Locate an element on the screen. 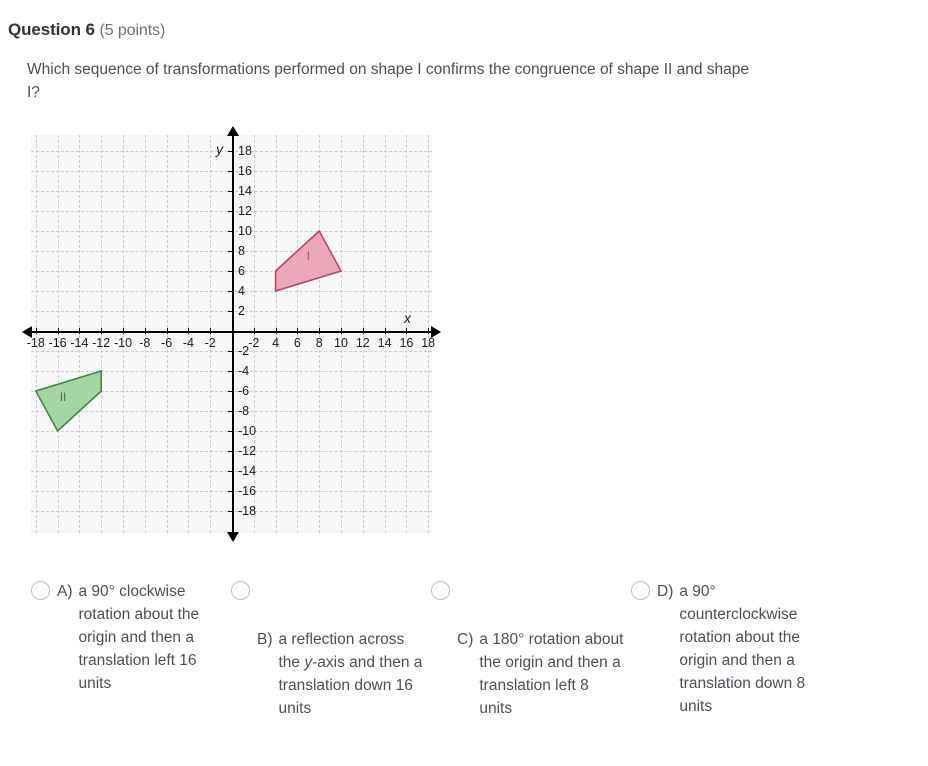 The width and height of the screenshot is (928, 766). y-tick-label: 2 is located at coordinates (241, 311).